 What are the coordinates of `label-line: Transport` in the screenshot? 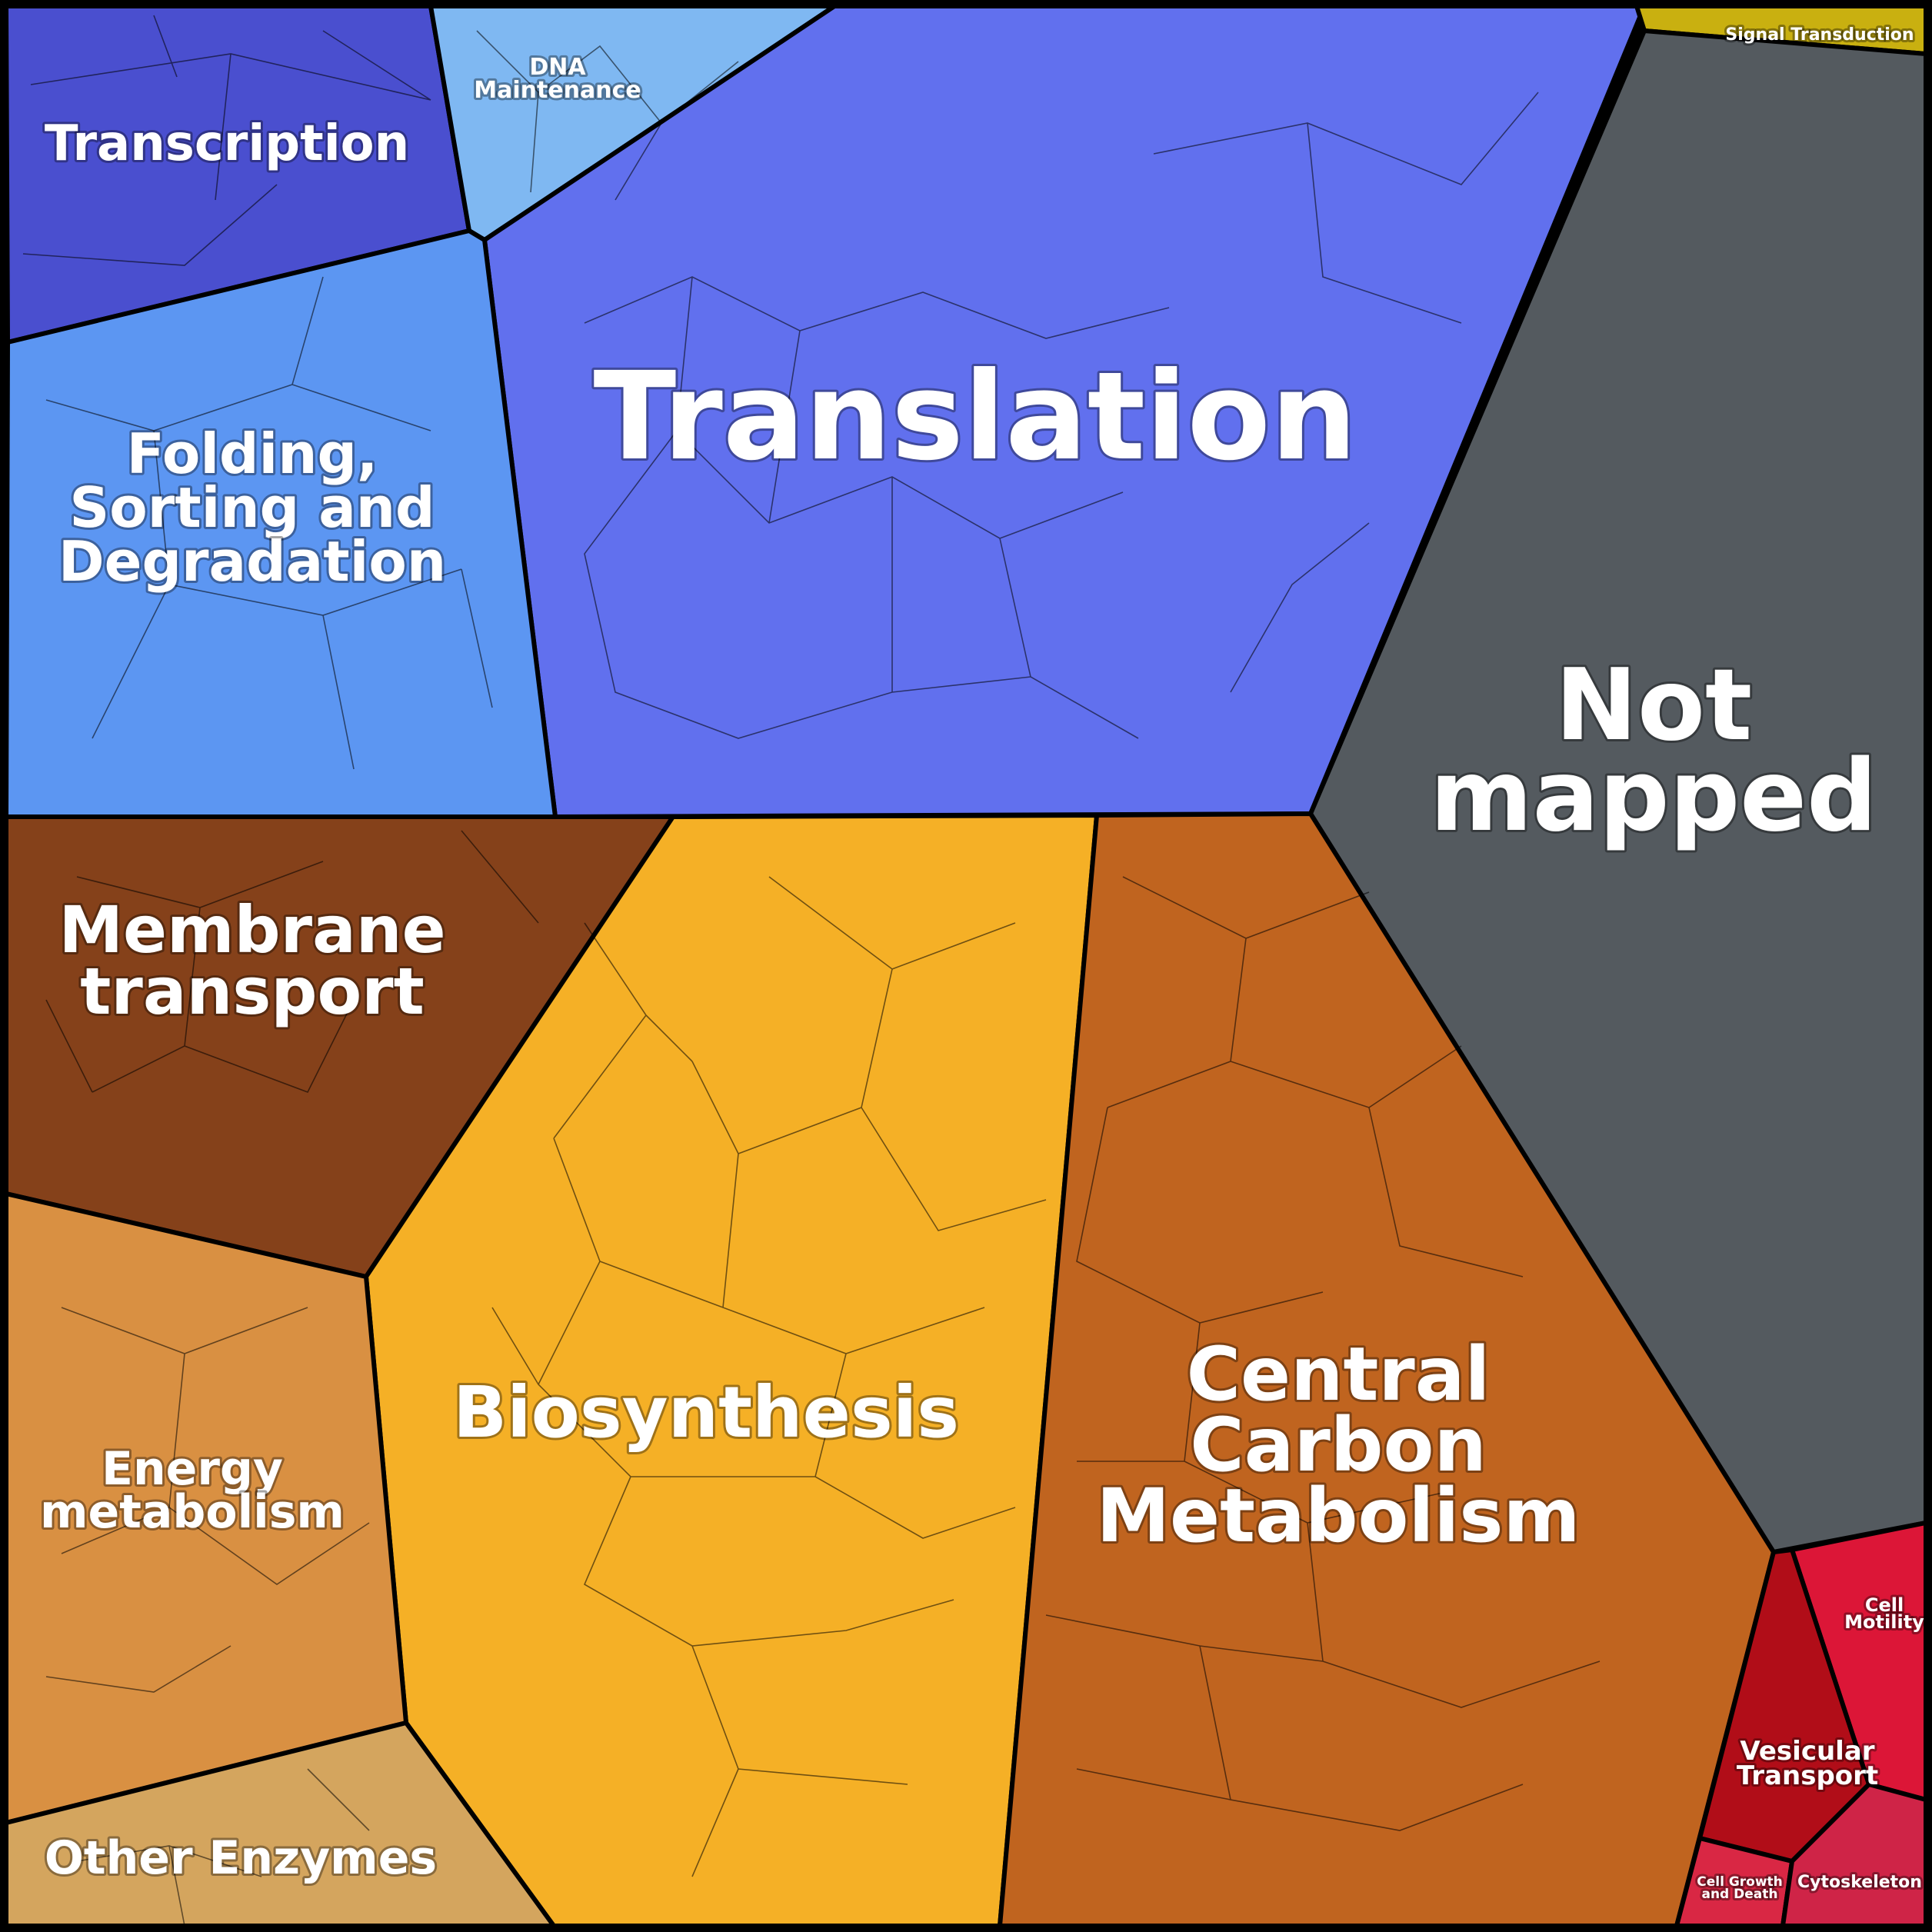 It's located at (1807, 1775).